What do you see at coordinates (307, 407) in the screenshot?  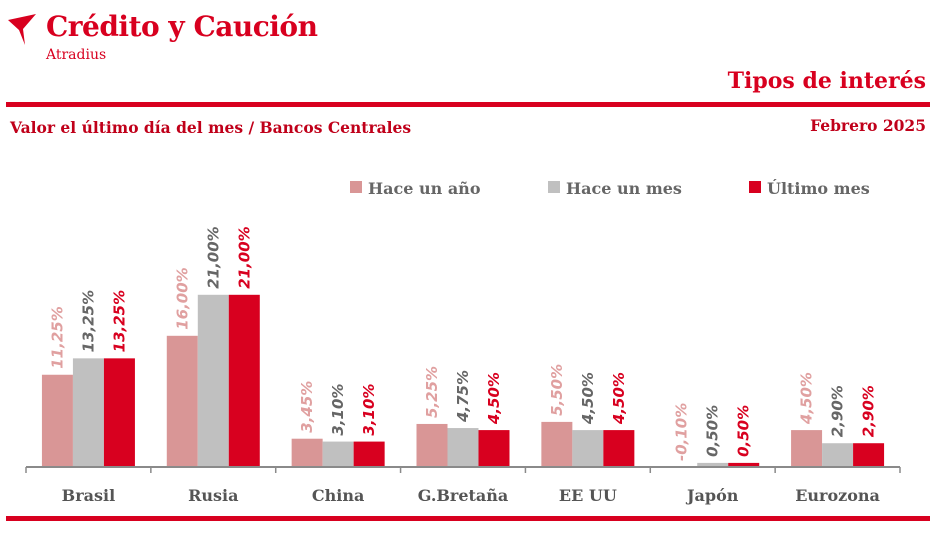 I see `data-label: 3,45%` at bounding box center [307, 407].